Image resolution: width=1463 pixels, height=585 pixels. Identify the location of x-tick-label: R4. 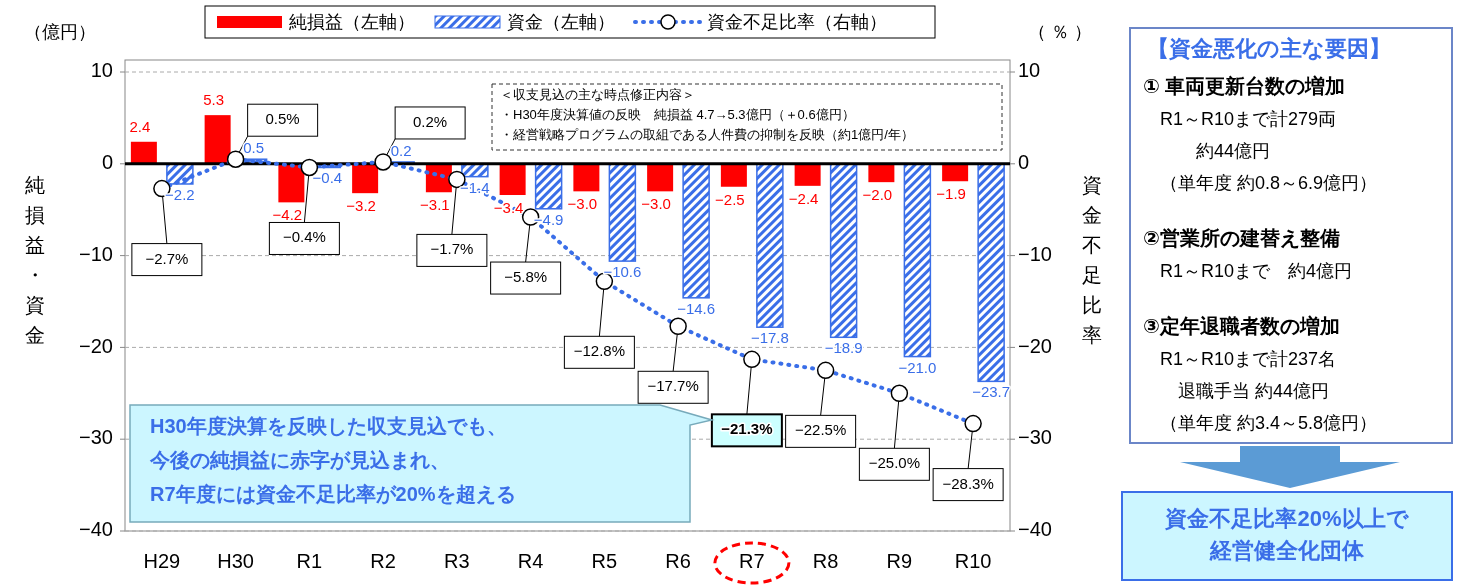
(530, 561).